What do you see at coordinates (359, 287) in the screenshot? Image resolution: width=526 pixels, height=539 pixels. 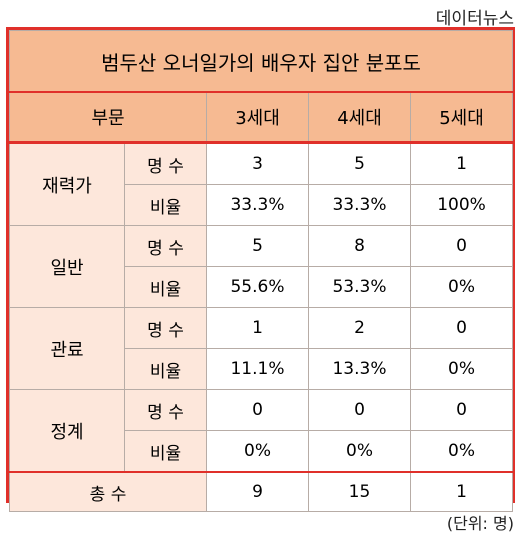 I see `cell-value: 53.3%` at bounding box center [359, 287].